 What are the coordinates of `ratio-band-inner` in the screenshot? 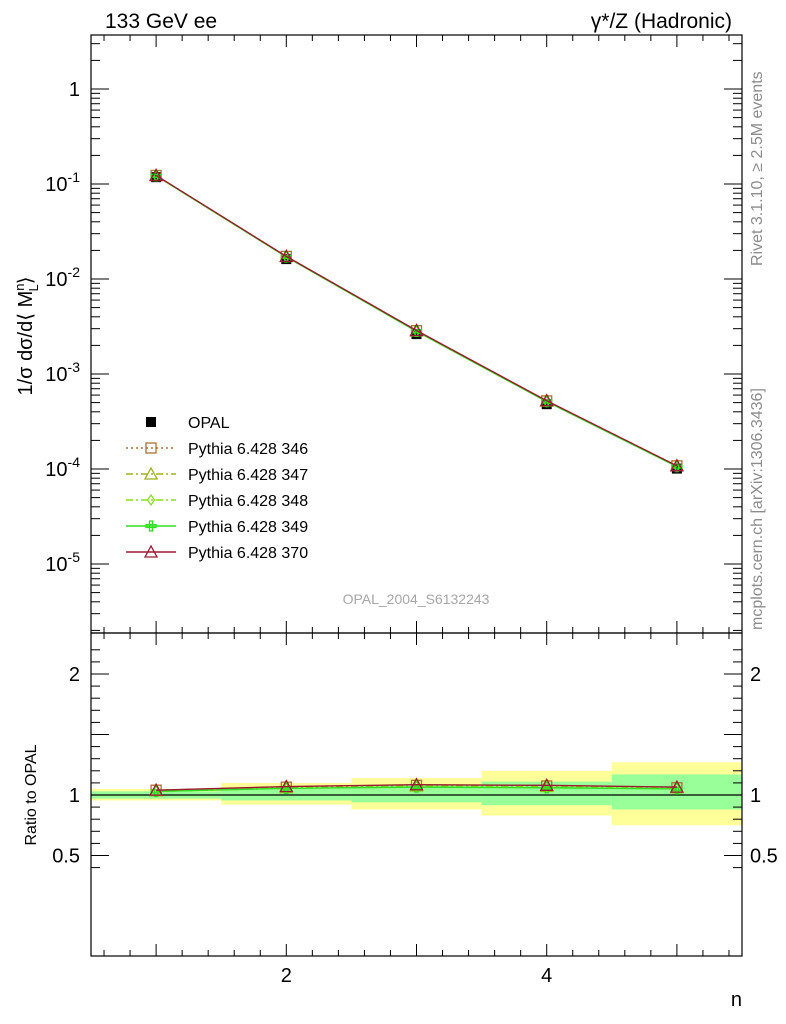 It's located at (416, 794).